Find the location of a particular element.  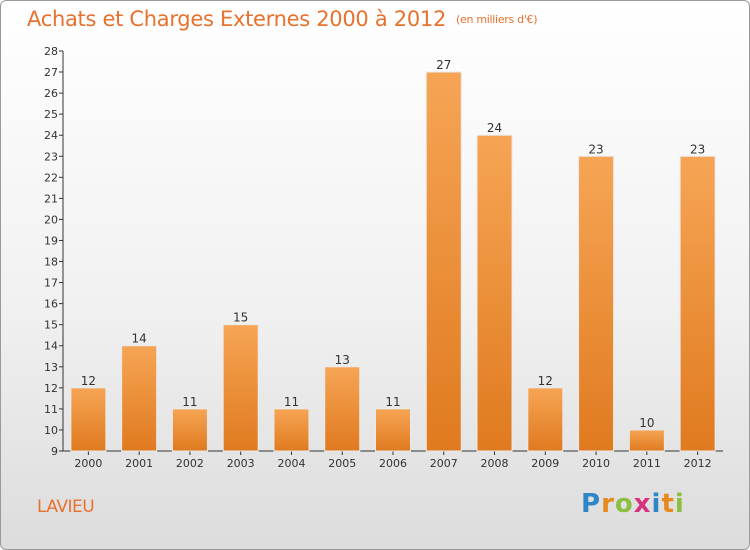

y-tick-label: 9 is located at coordinates (54, 451).